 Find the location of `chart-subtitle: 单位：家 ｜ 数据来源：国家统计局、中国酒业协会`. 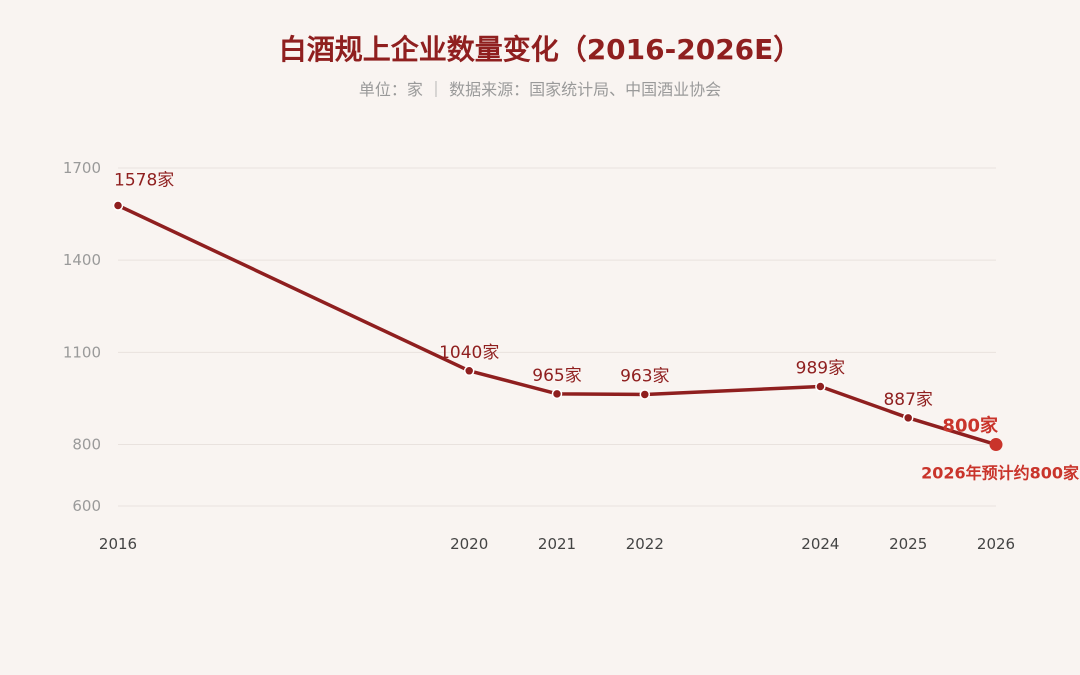

chart-subtitle: 单位：家 ｜ 数据来源：国家统计局、中国酒业协会 is located at coordinates (540, 89).